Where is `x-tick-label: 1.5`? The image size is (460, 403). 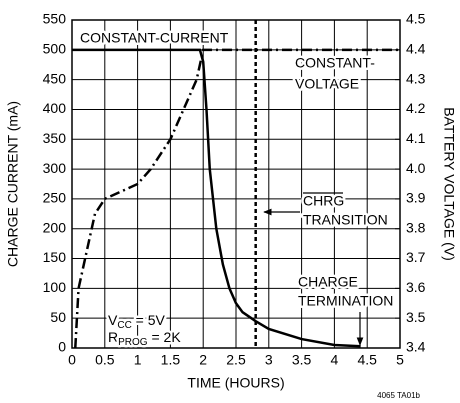
x-tick-label: 1.5 is located at coordinates (171, 360).